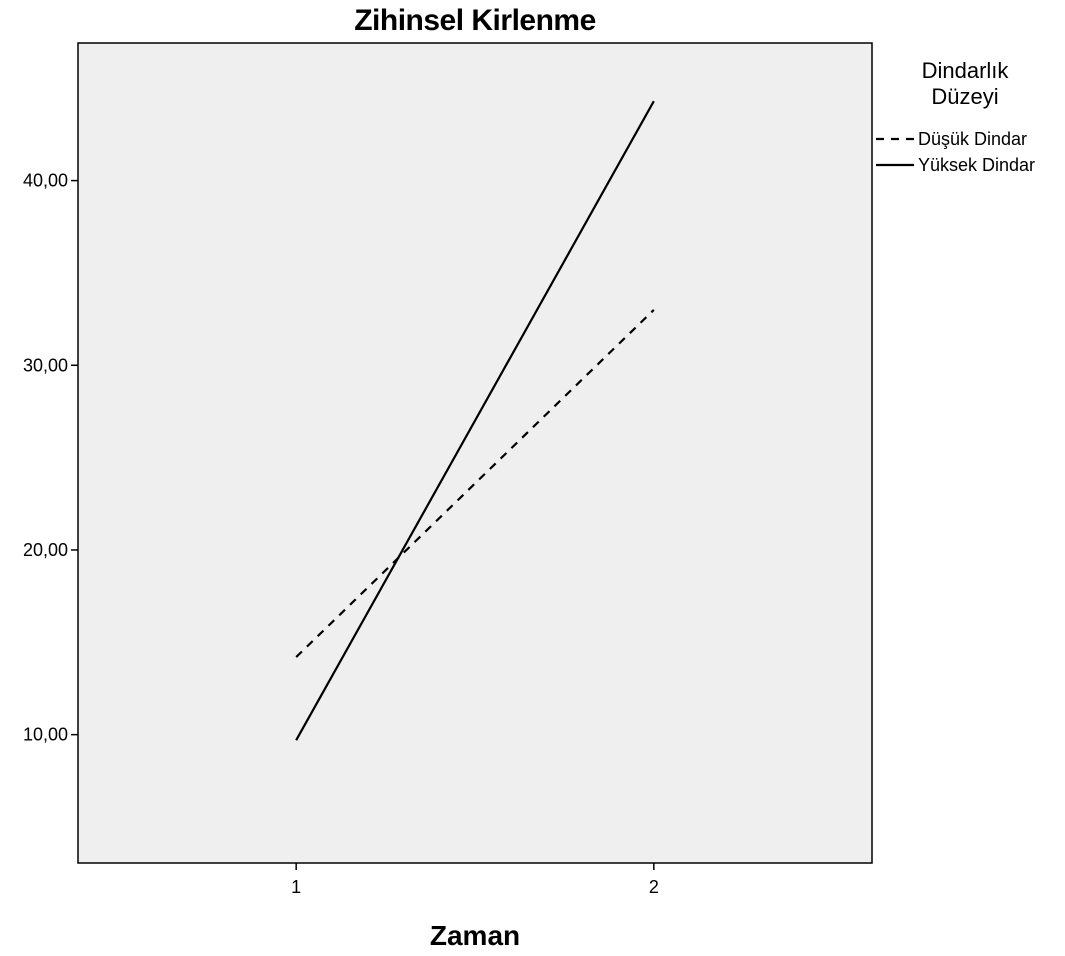 The image size is (1065, 956). Describe the element at coordinates (45, 181) in the screenshot. I see `y-tick-label: 40,00` at that location.